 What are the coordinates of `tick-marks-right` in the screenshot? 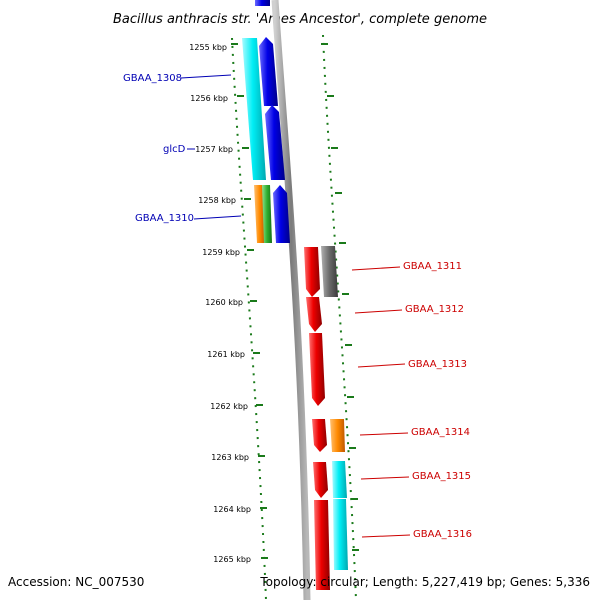 It's located at (340, 297).